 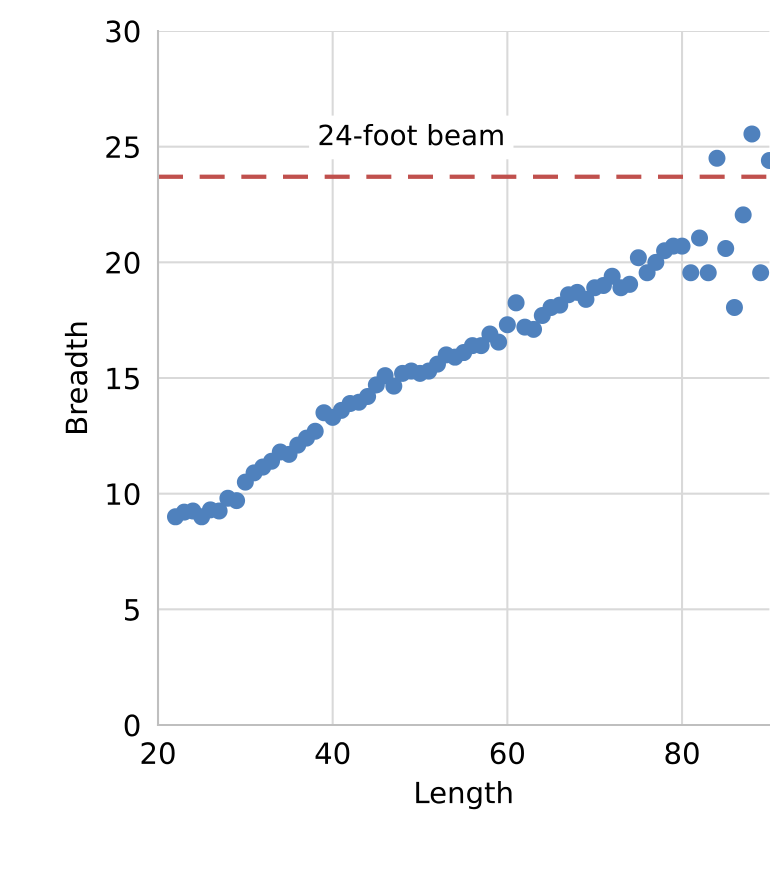 I want to click on y-tick-label: 5, so click(x=132, y=610).